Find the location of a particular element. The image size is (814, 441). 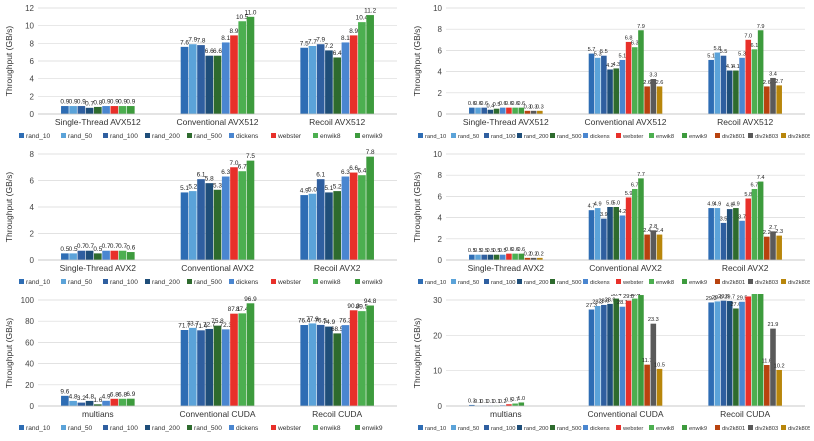

data-label: 5.7 is located at coordinates (592, 50).